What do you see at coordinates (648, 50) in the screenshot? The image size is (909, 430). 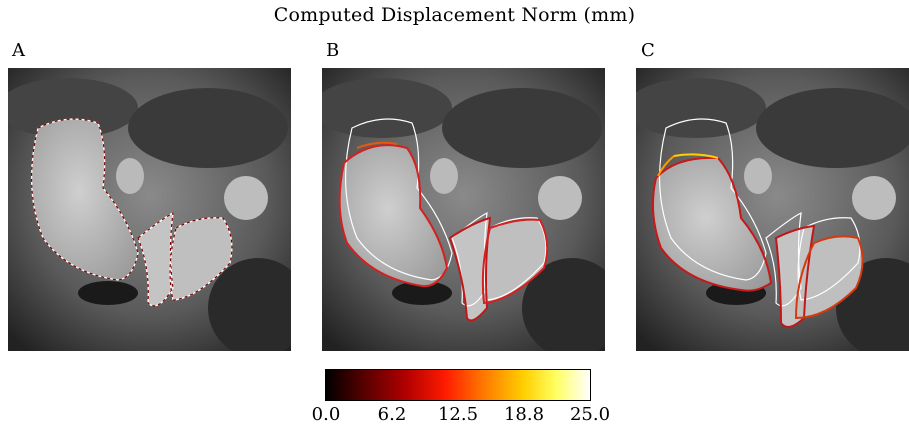 I see `panel-label-c: C` at bounding box center [648, 50].